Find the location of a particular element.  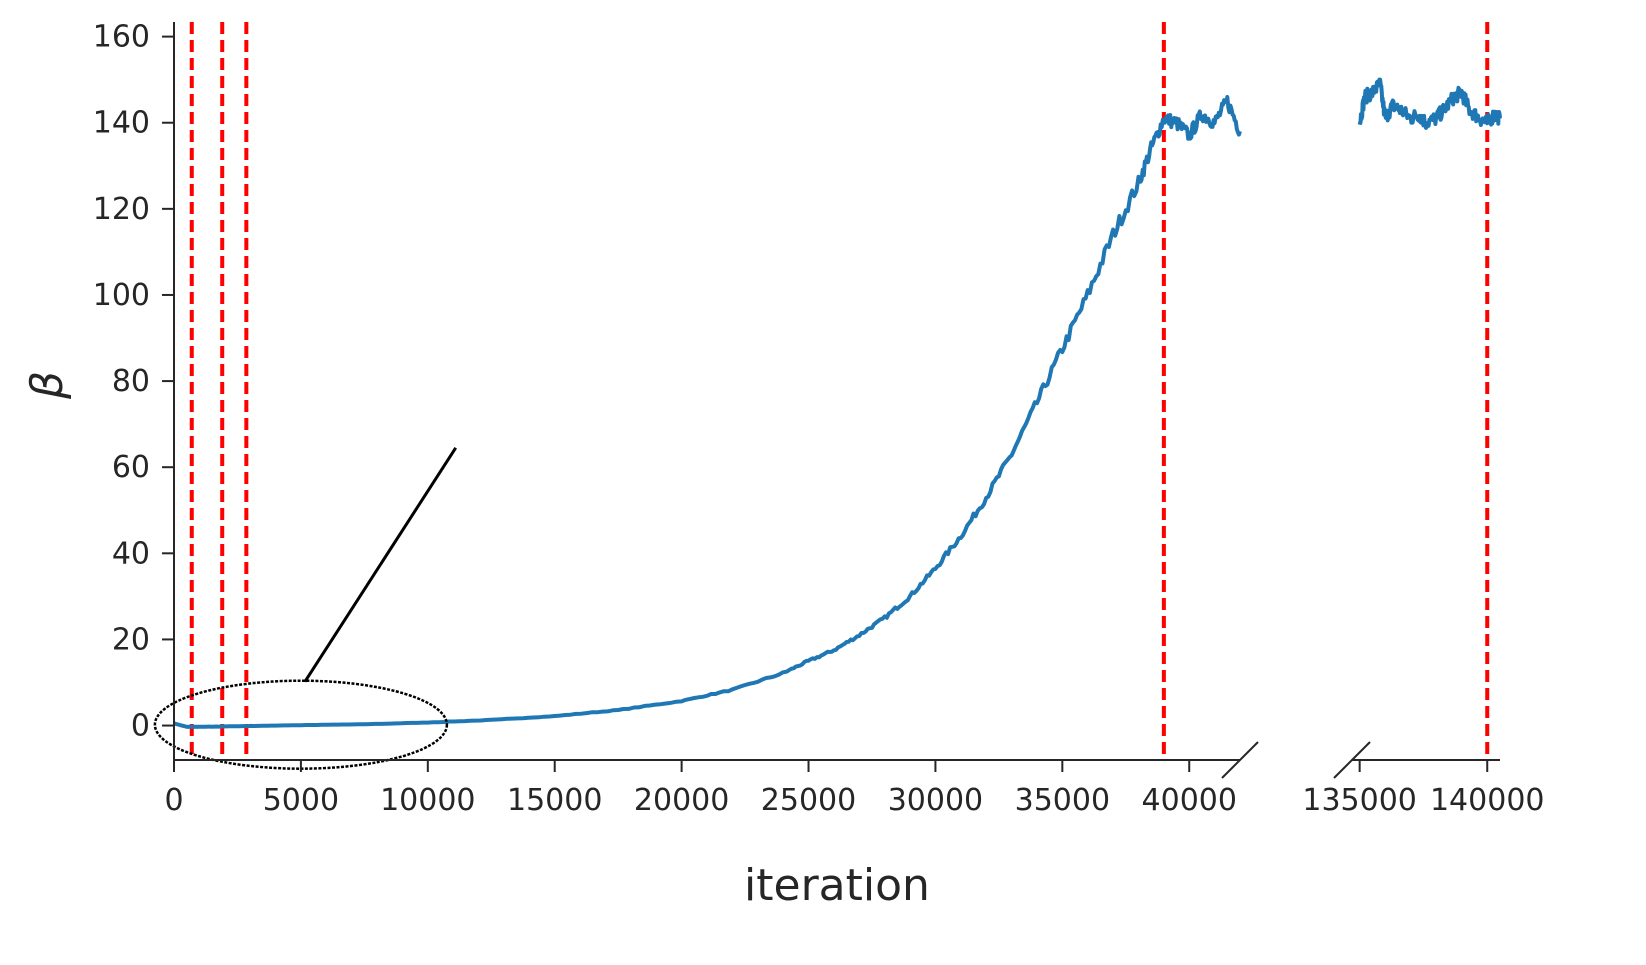

x-tick-label-1-0: 135000 is located at coordinates (1359, 800).